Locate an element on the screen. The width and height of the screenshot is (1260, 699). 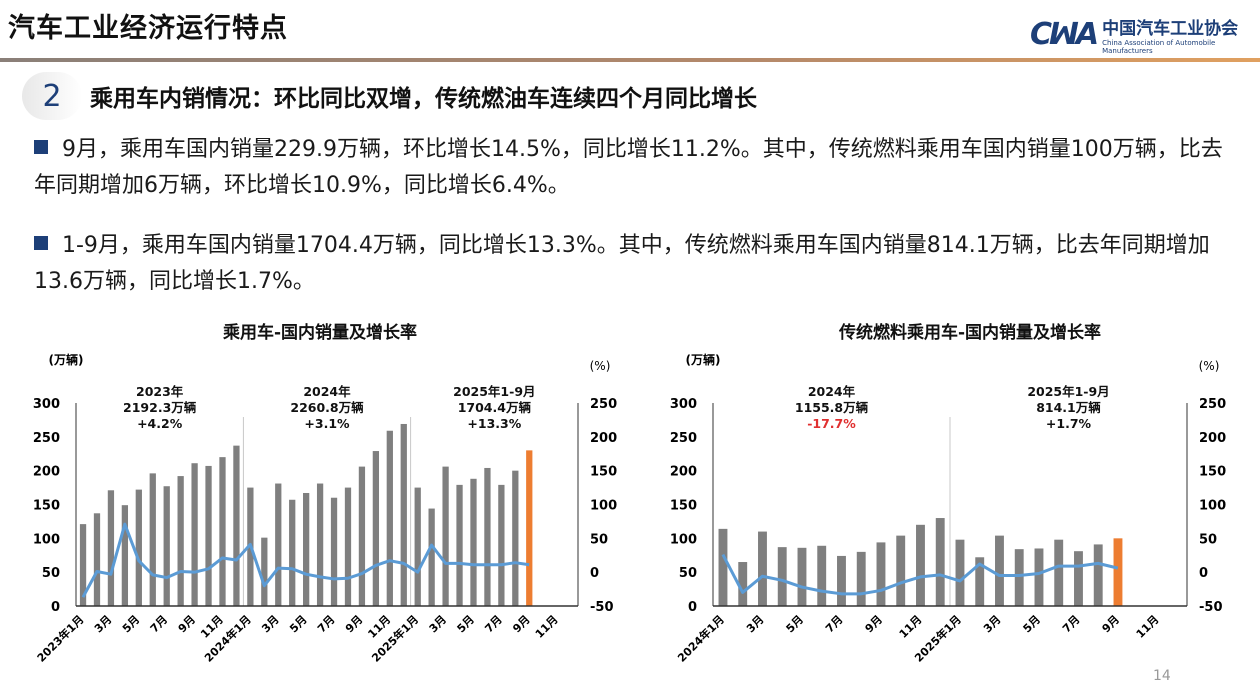
year-total-annotation: 2260.8万辆 is located at coordinates (327, 407).